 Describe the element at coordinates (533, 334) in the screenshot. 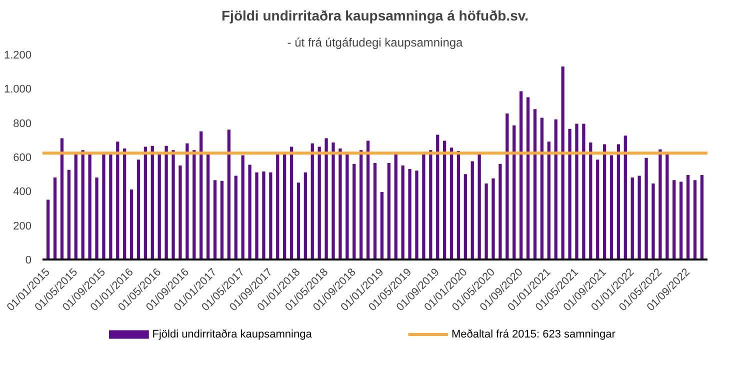

I see `legend-label: Meðaltal frá 2015: 623 samningar` at that location.